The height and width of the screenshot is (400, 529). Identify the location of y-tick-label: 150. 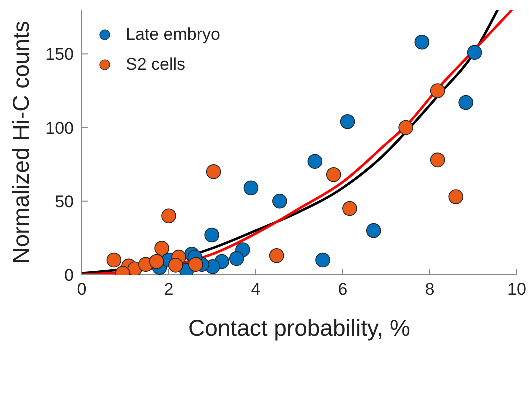
(60, 54).